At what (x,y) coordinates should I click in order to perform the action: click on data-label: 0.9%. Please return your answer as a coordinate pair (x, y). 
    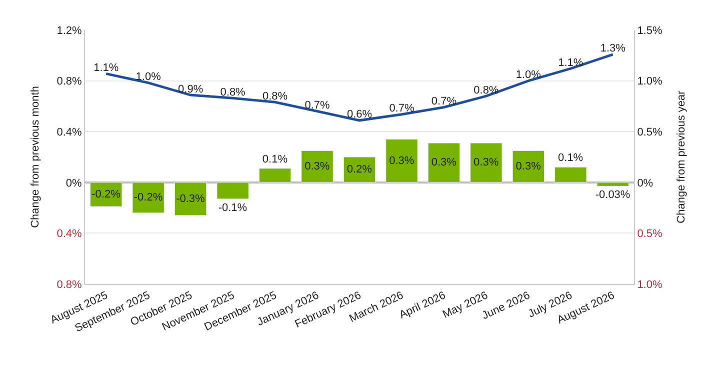
    Looking at the image, I should click on (191, 89).